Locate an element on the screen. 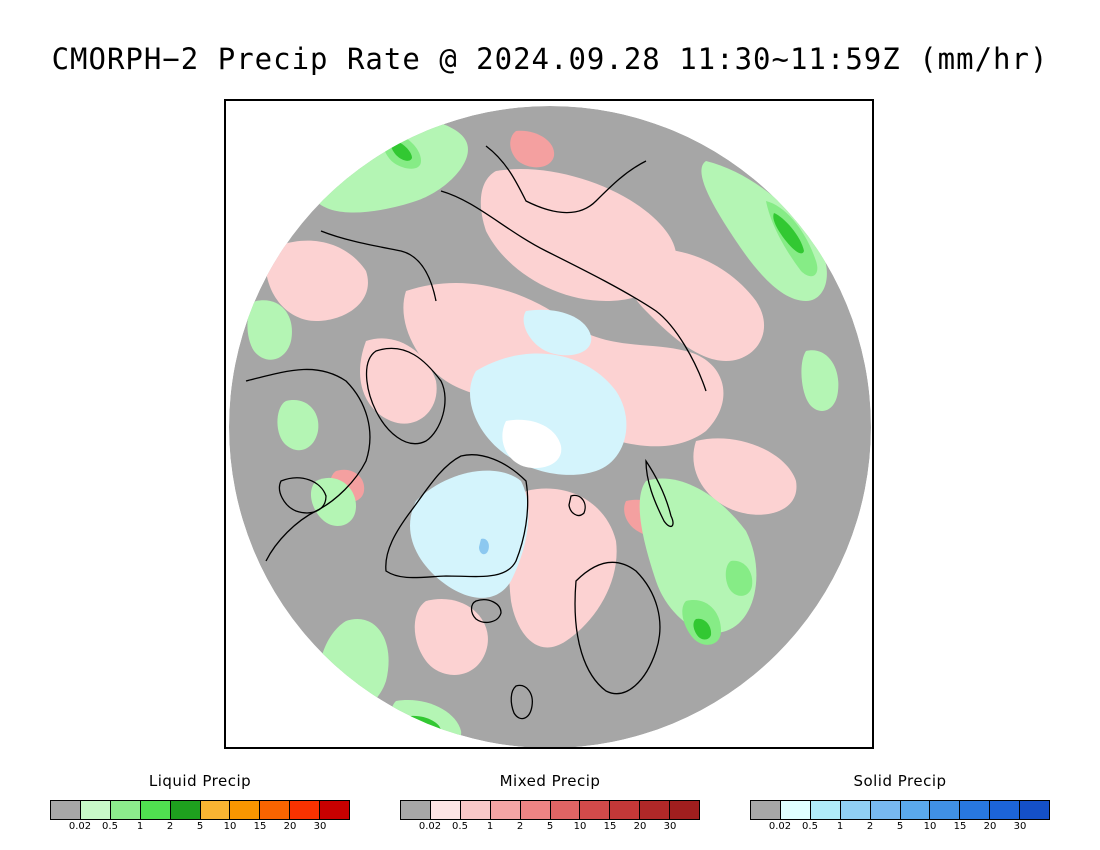 This screenshot has height=850, width=1100. british-isles-coast is located at coordinates (521, 702).